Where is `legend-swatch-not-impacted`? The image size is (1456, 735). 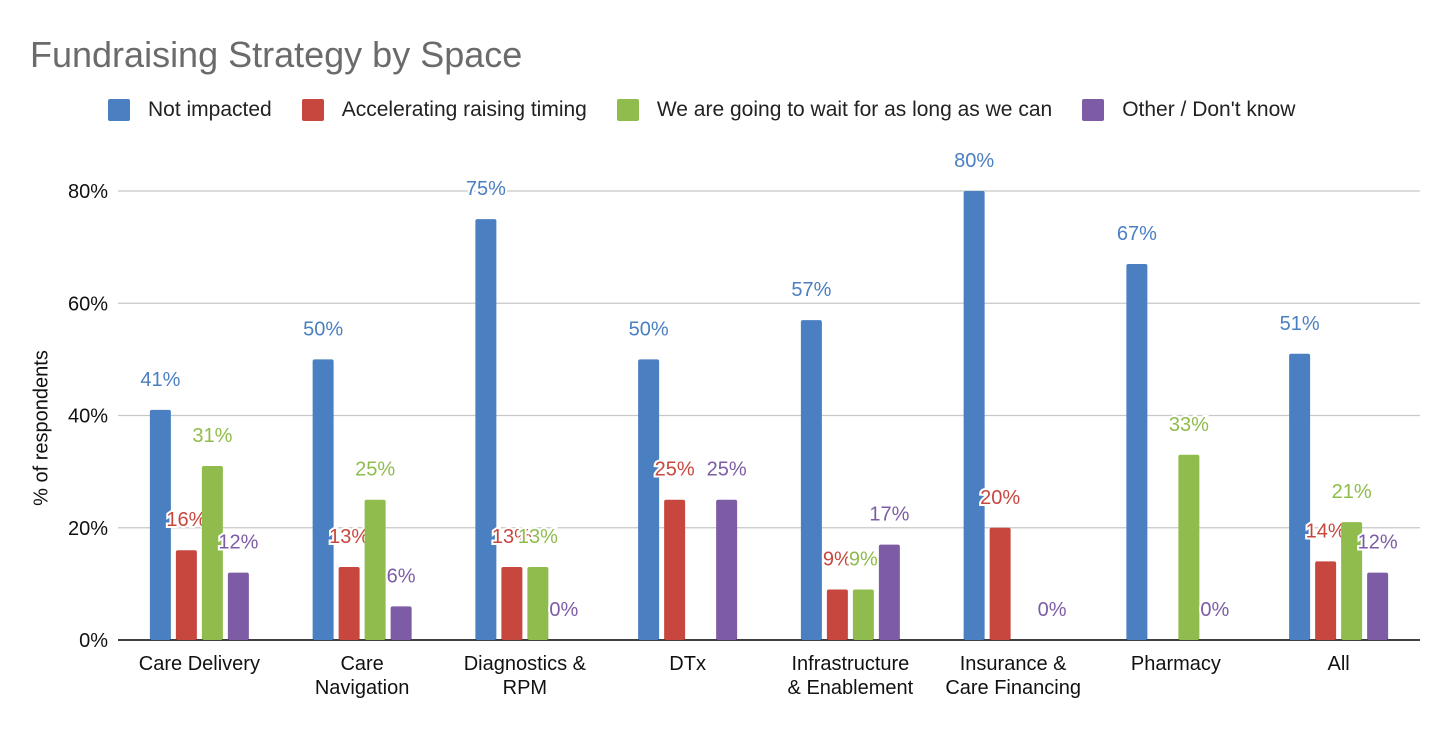 legend-swatch-not-impacted is located at coordinates (119, 110).